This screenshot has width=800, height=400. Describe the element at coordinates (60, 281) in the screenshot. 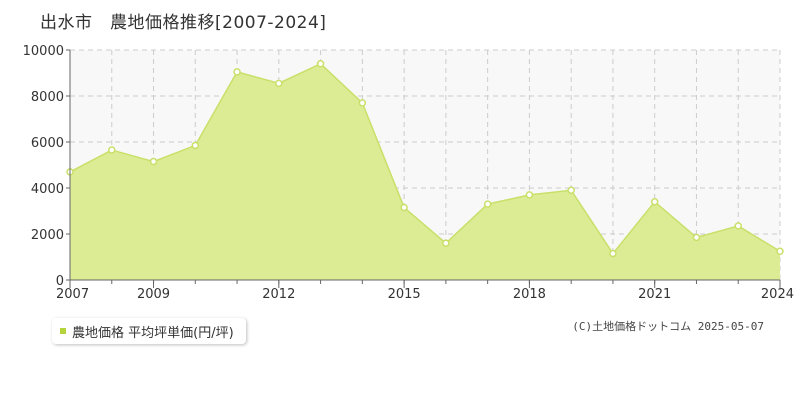

I see `y-tick-label: 0` at that location.